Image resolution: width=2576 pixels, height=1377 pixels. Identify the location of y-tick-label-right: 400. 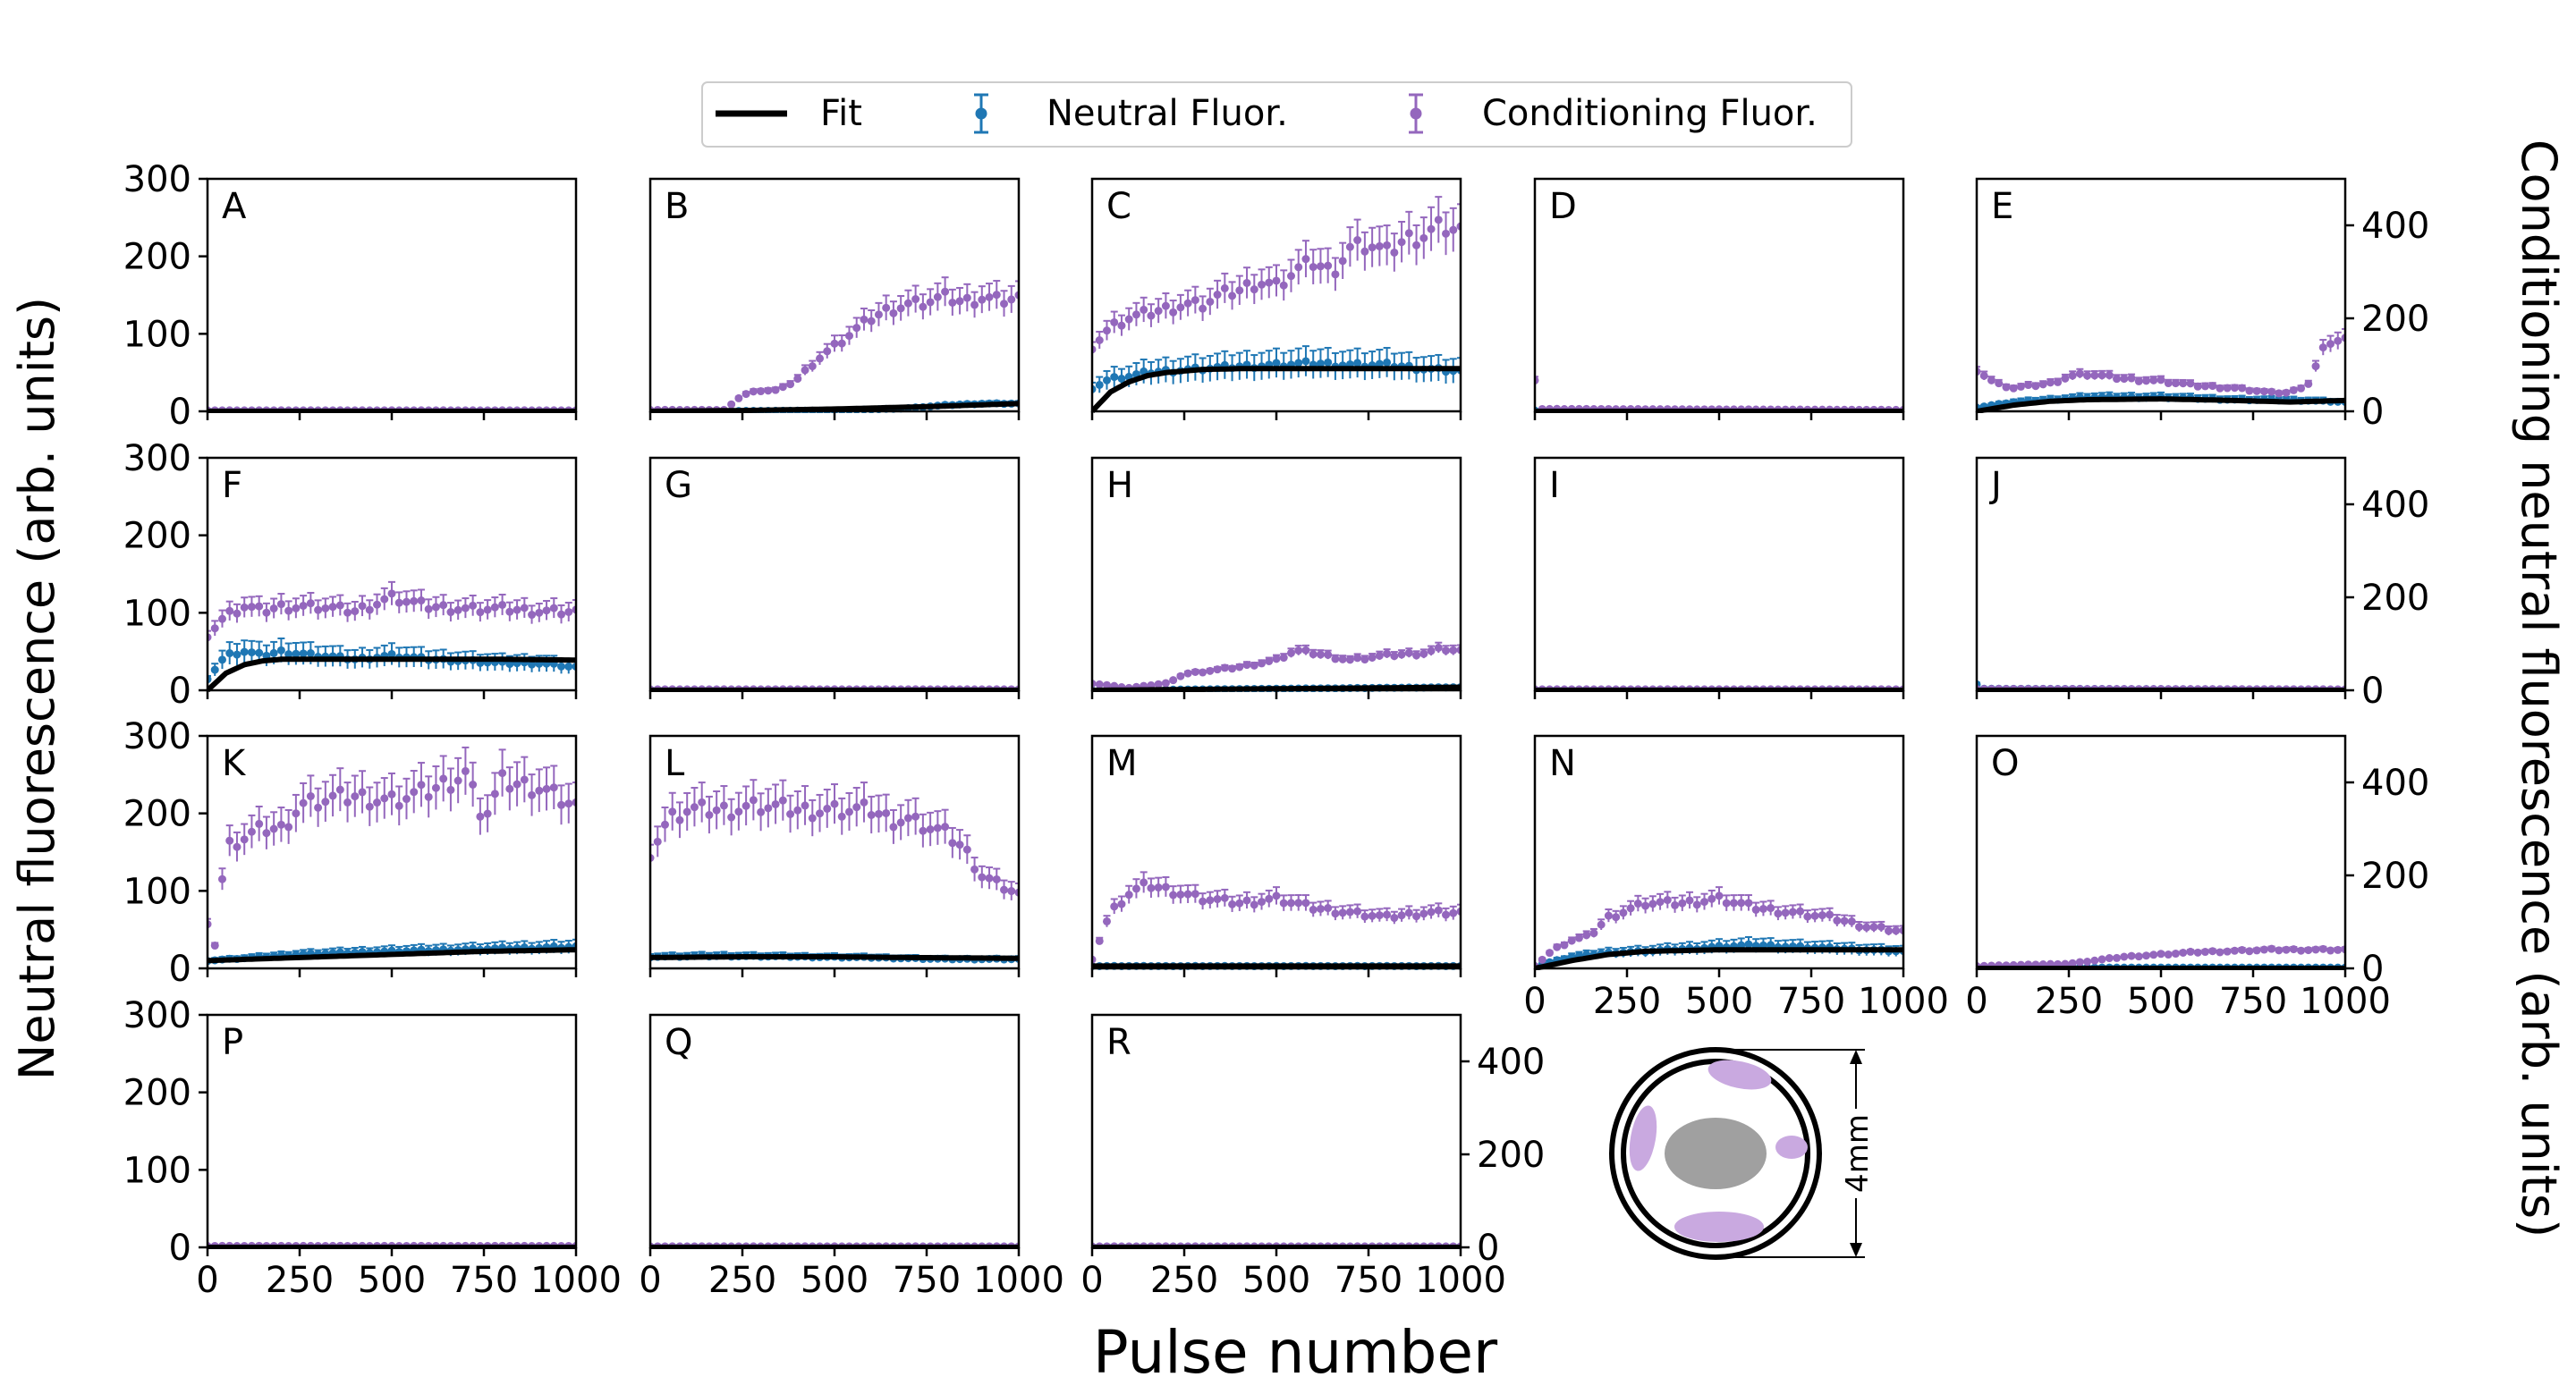
(2395, 226).